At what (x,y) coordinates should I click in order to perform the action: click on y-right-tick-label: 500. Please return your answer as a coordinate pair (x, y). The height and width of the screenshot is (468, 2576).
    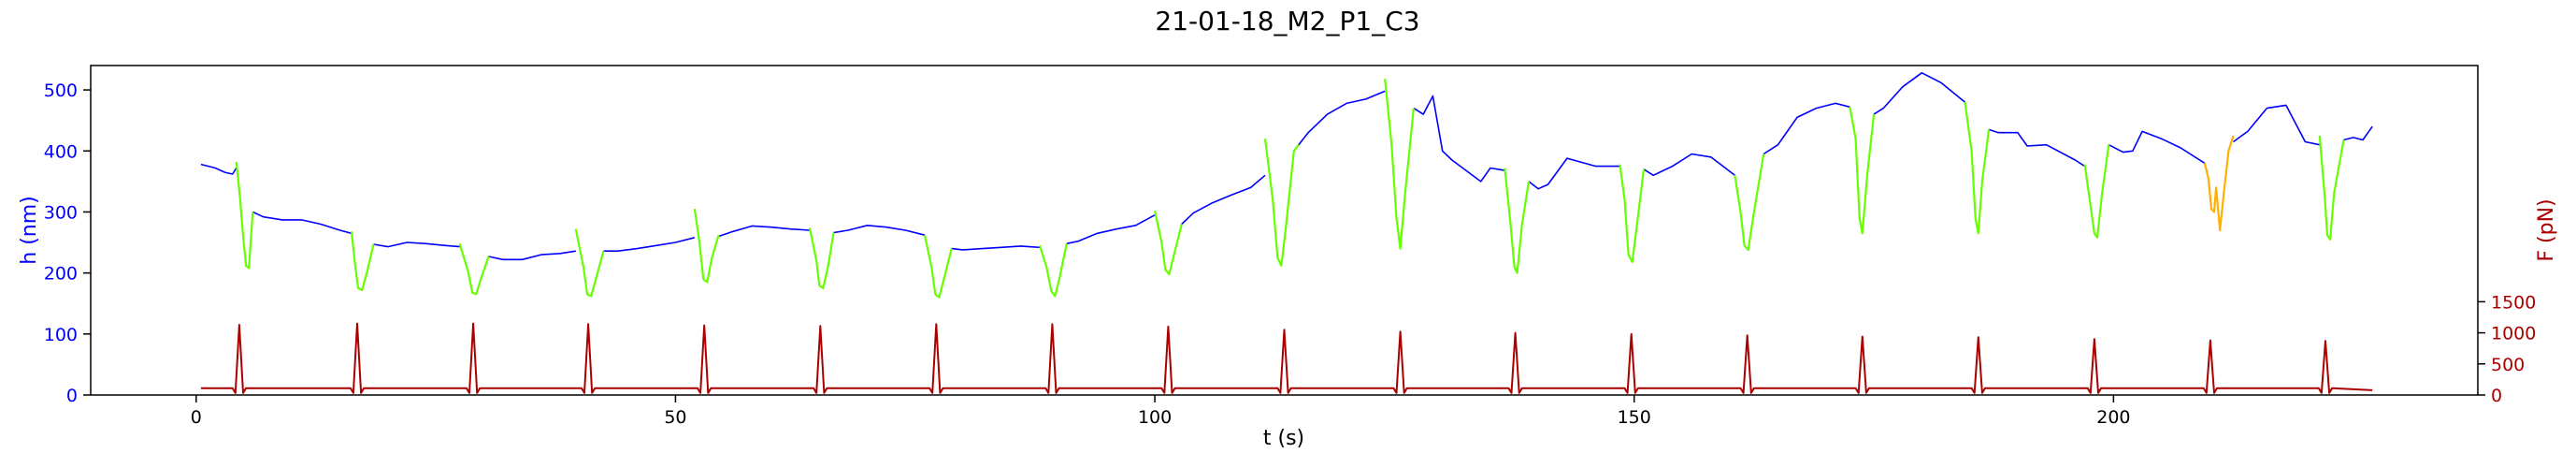
    Looking at the image, I should click on (2508, 365).